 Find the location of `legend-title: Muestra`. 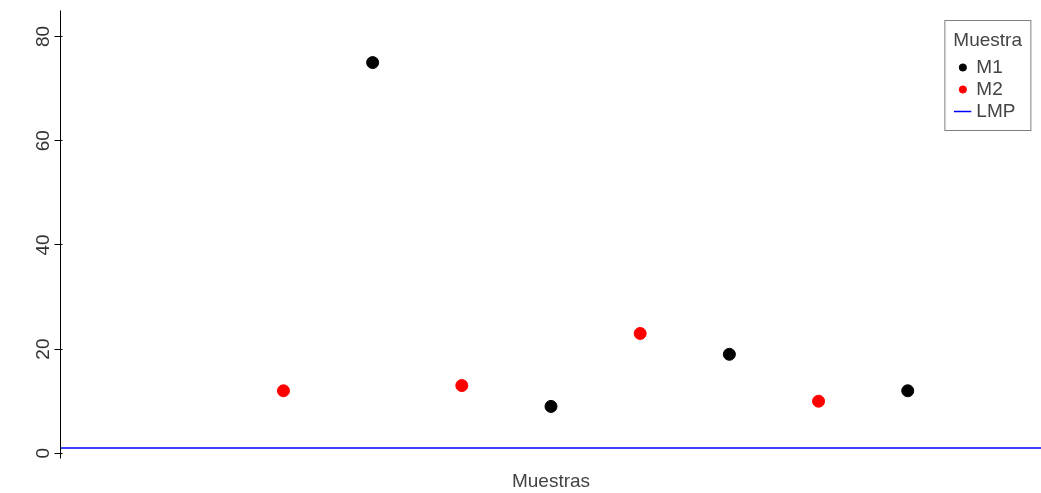

legend-title: Muestra is located at coordinates (987, 40).